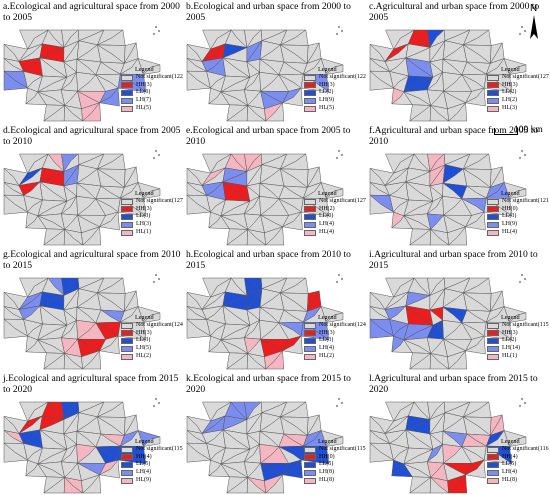  Describe the element at coordinates (143, 107) in the screenshot. I see `legend-label: HL(5)` at that location.